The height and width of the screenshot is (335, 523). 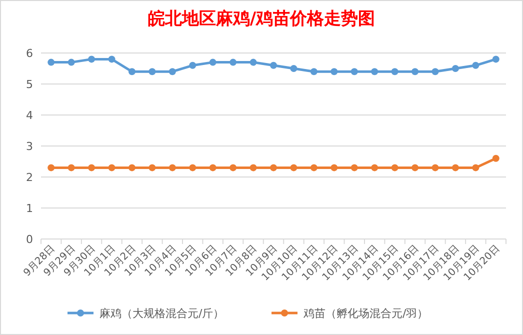 What do you see at coordinates (29, 146) in the screenshot?
I see `y-tick-label: 3` at bounding box center [29, 146].